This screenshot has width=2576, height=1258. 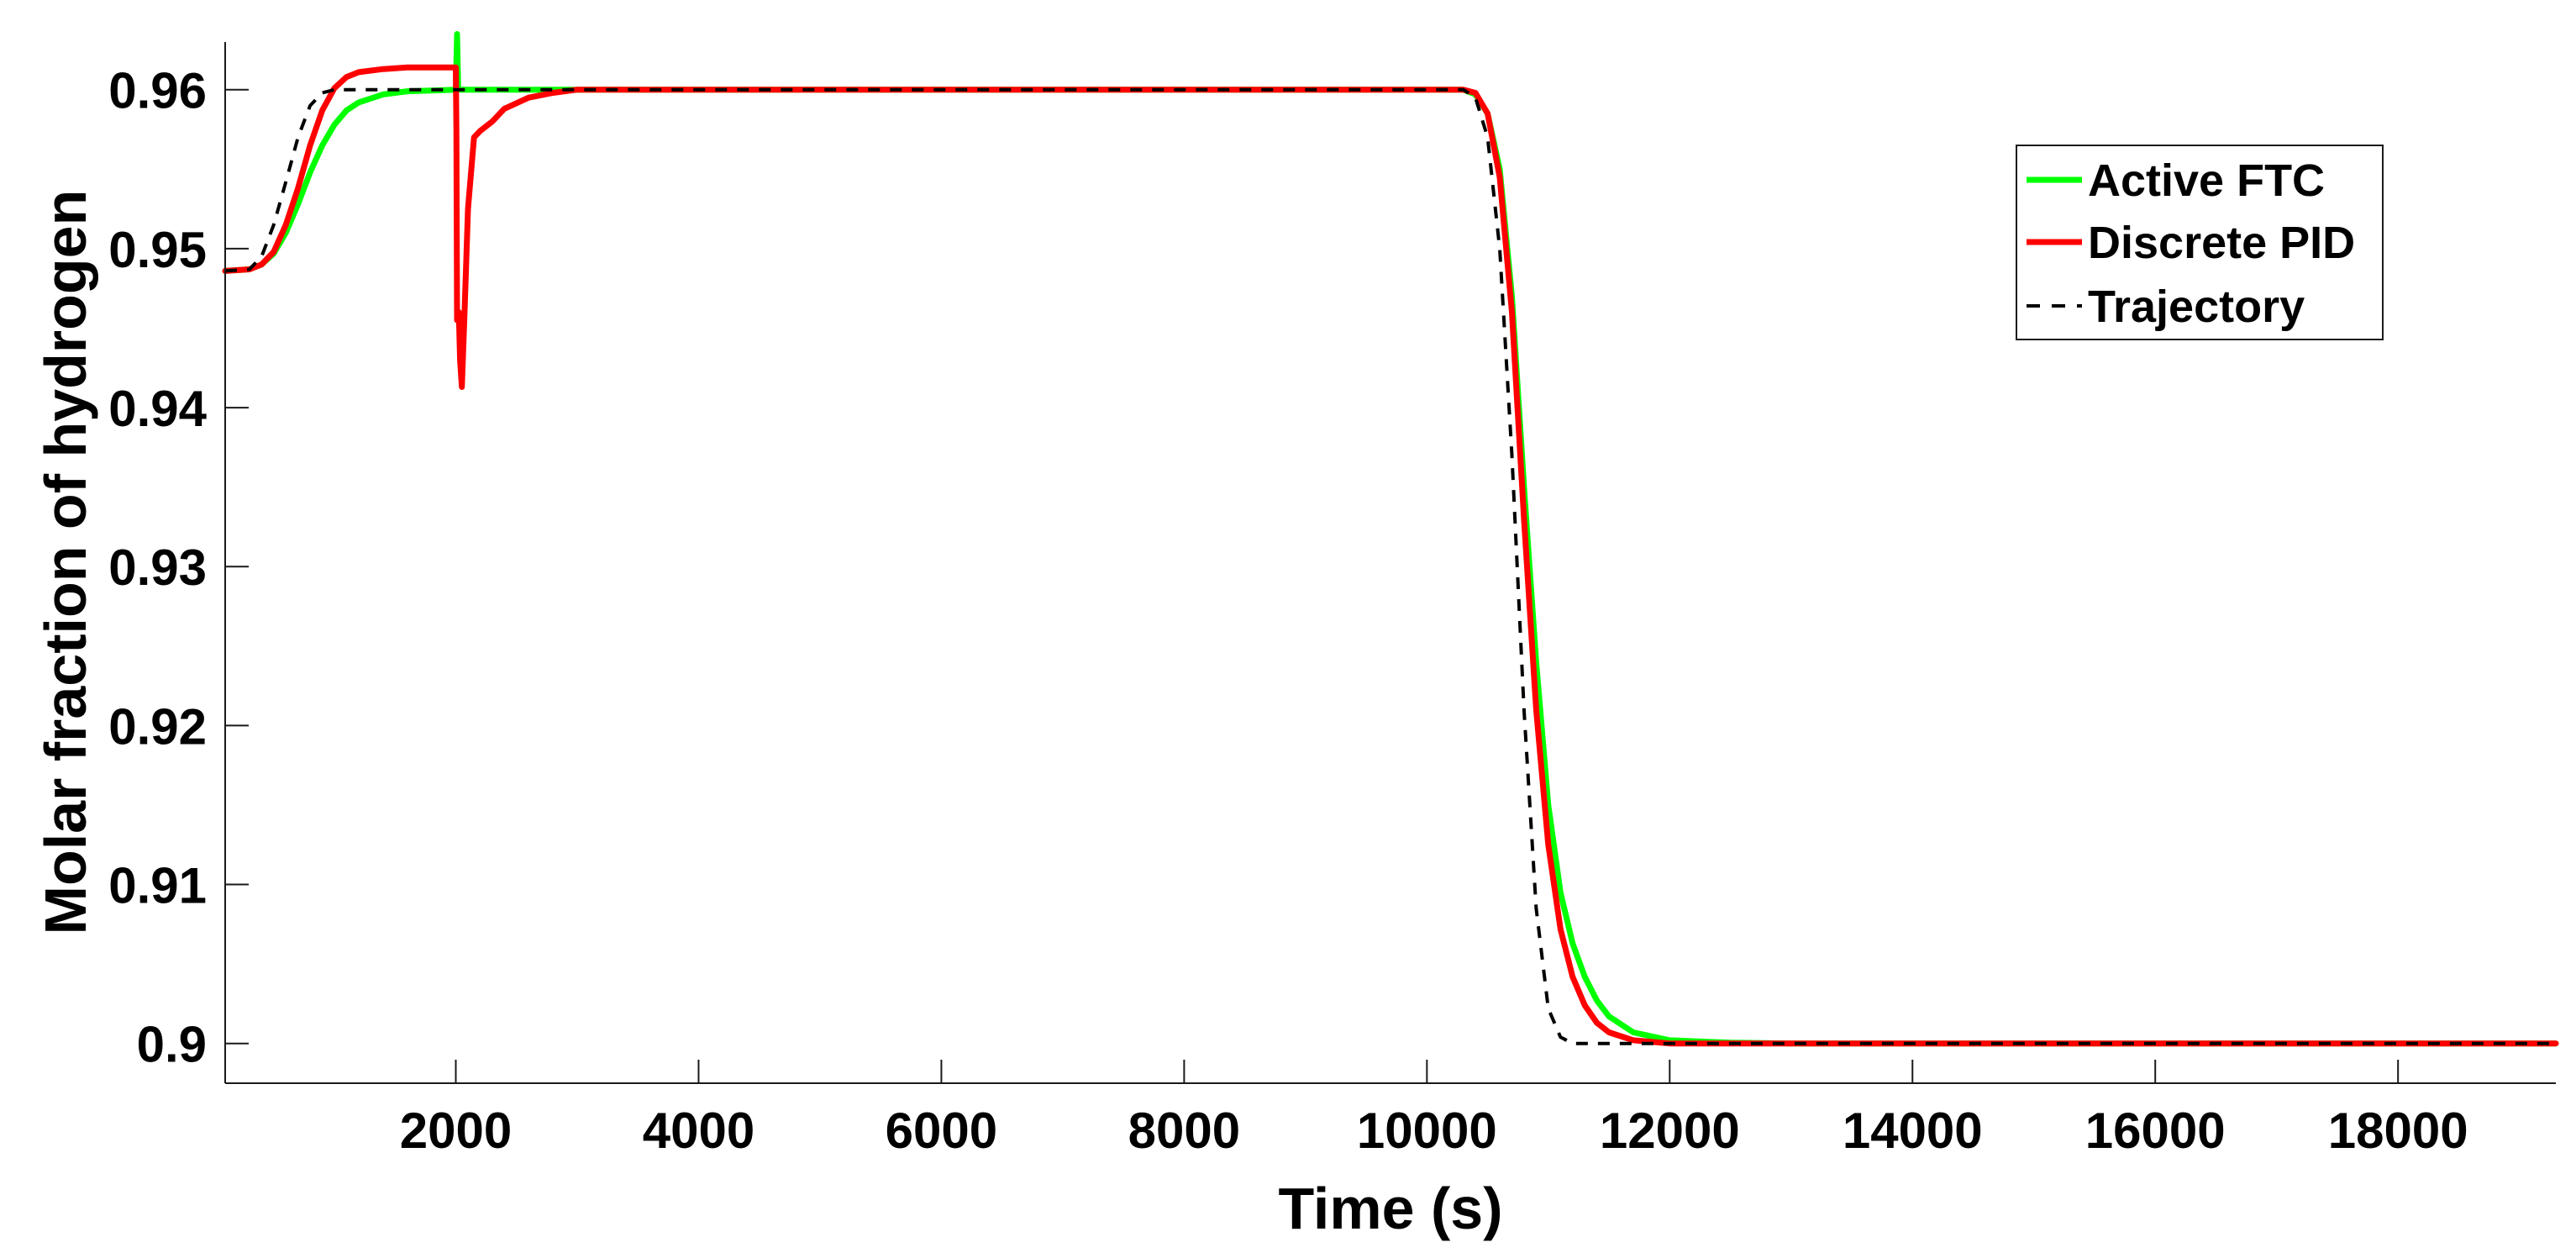 What do you see at coordinates (941, 1131) in the screenshot?
I see `x-tick-label: 6000` at bounding box center [941, 1131].